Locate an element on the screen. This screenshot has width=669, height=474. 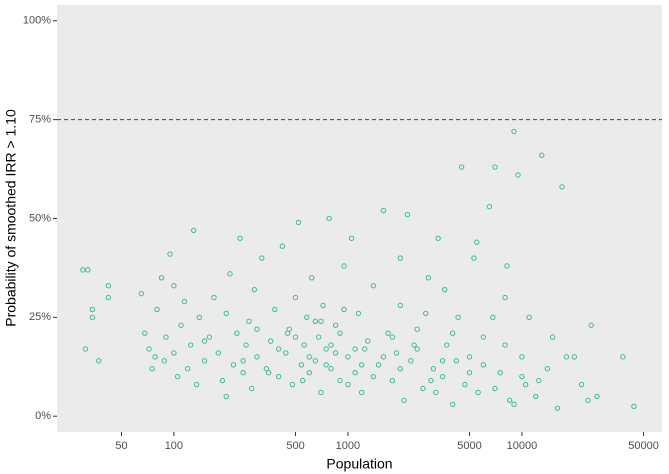
x-tick-label: 500 is located at coordinates (295, 446).